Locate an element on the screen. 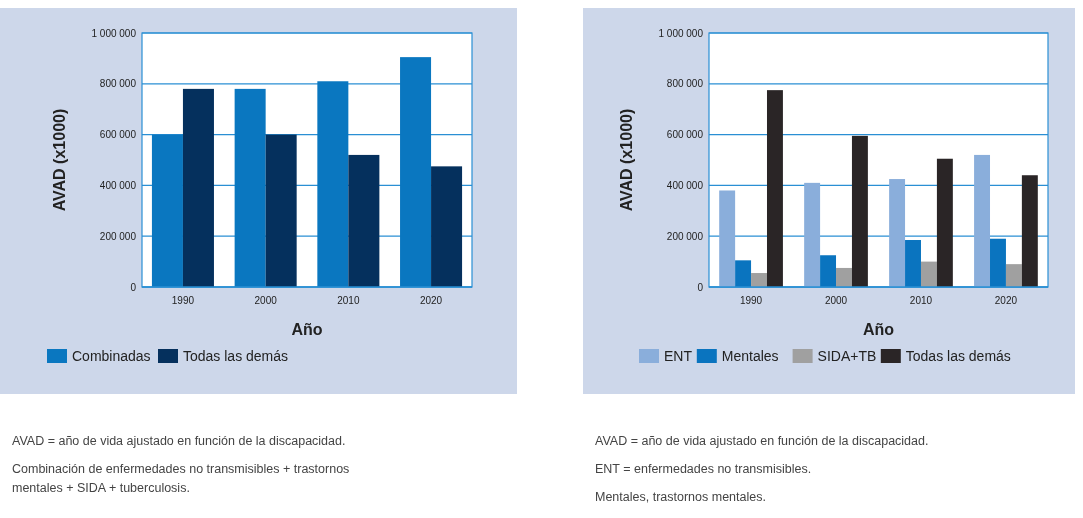  text: Combinación de enfermedades no transmisibles + trastornos mentales + SIDA + tuberculosis. is located at coordinates (181, 478).